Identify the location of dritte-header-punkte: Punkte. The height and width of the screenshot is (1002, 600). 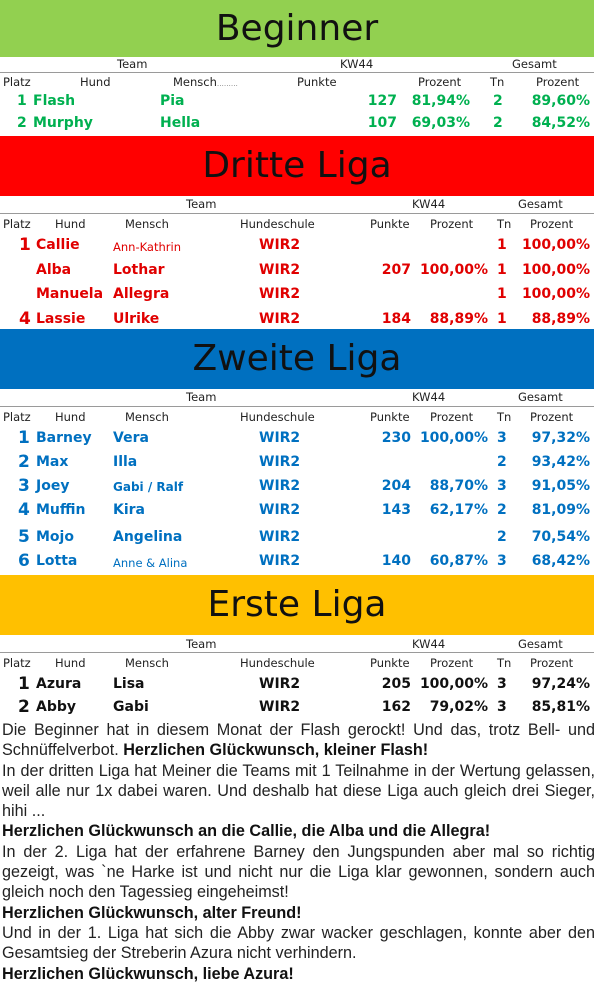
(390, 224).